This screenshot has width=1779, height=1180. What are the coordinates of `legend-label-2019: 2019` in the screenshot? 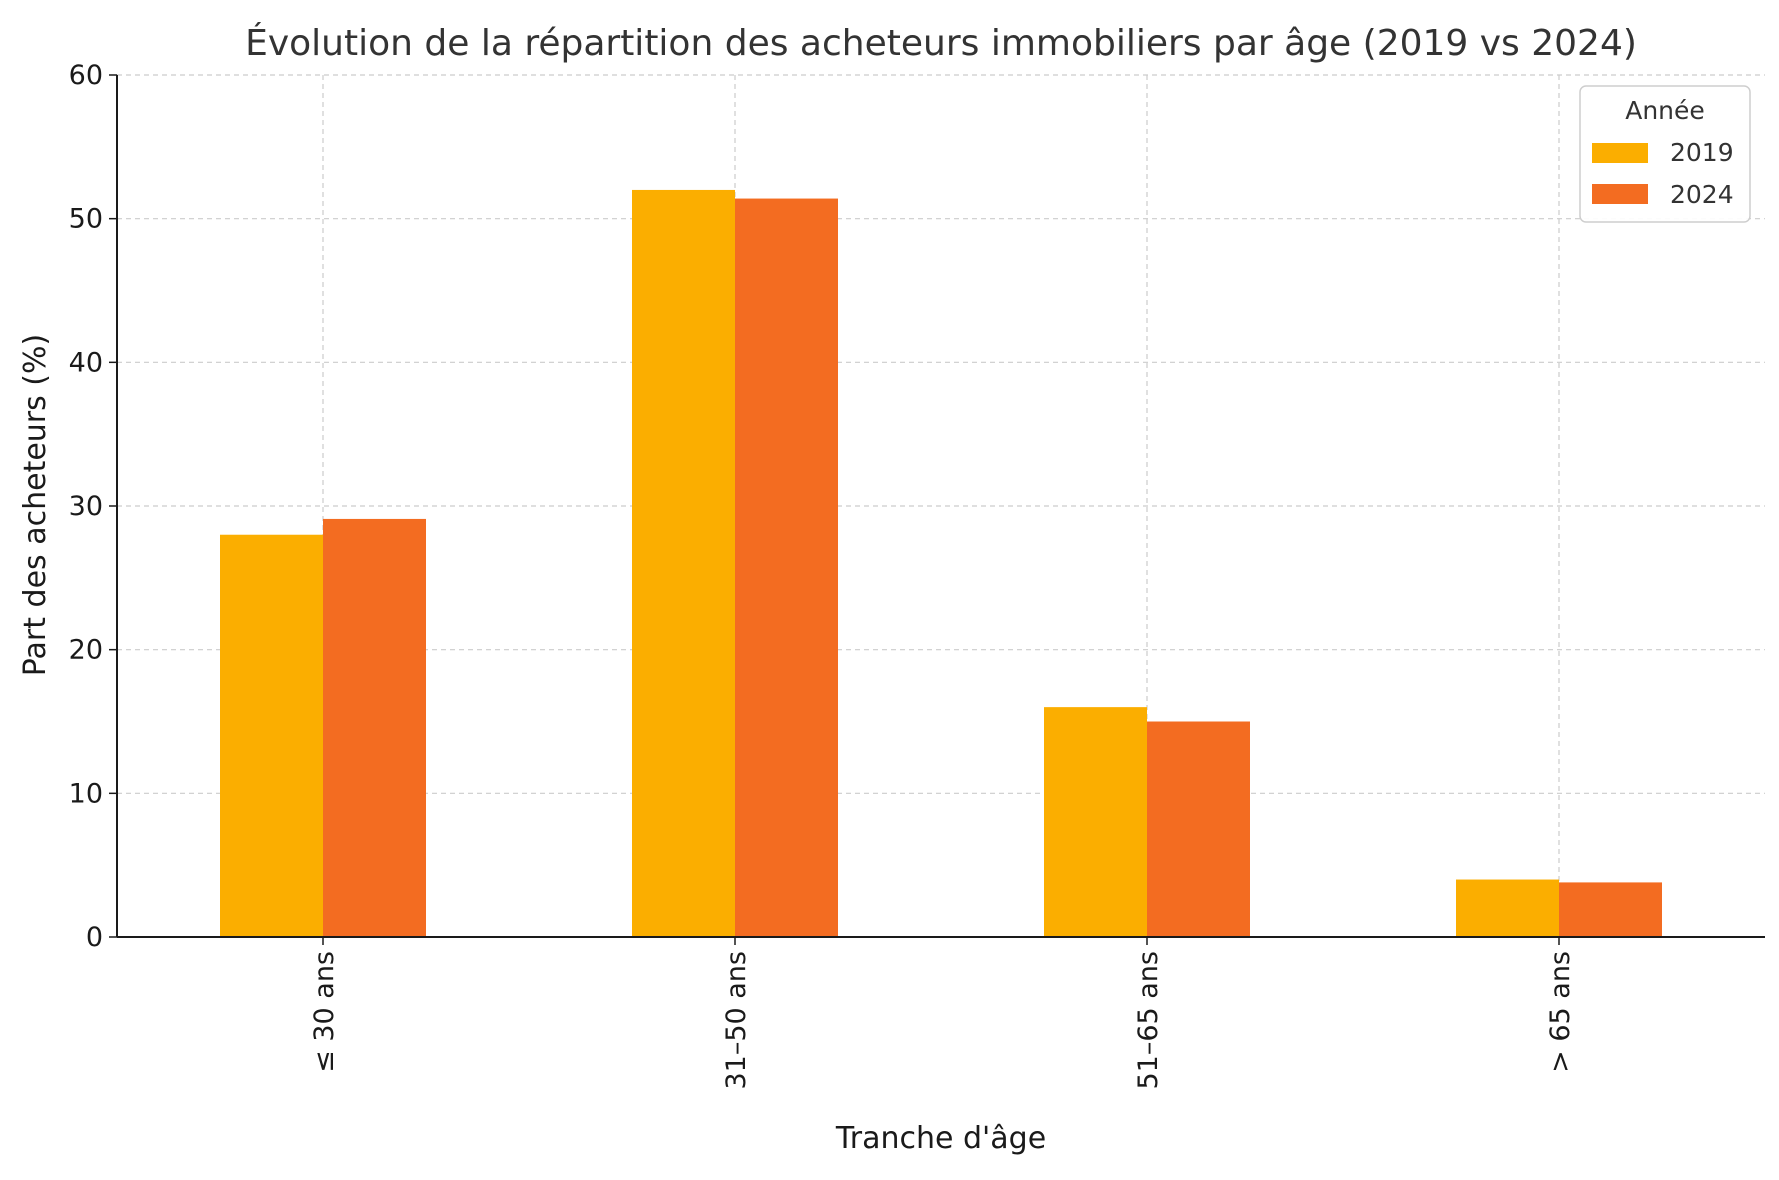 It's located at (1702, 152).